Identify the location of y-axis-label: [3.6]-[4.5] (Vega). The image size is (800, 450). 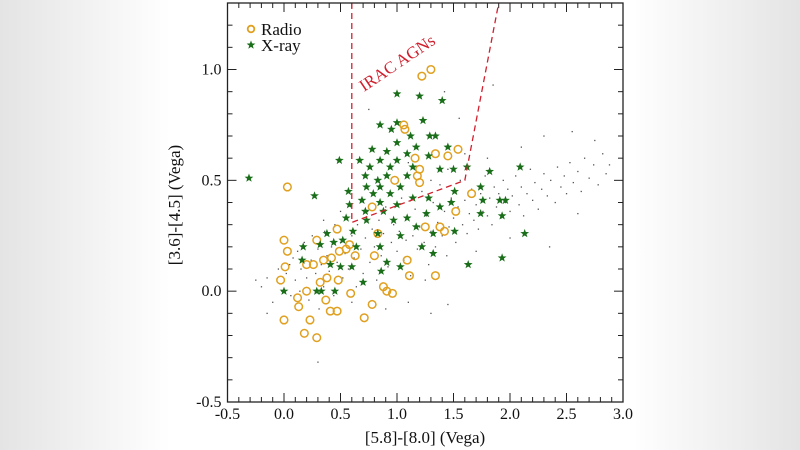
(174, 205).